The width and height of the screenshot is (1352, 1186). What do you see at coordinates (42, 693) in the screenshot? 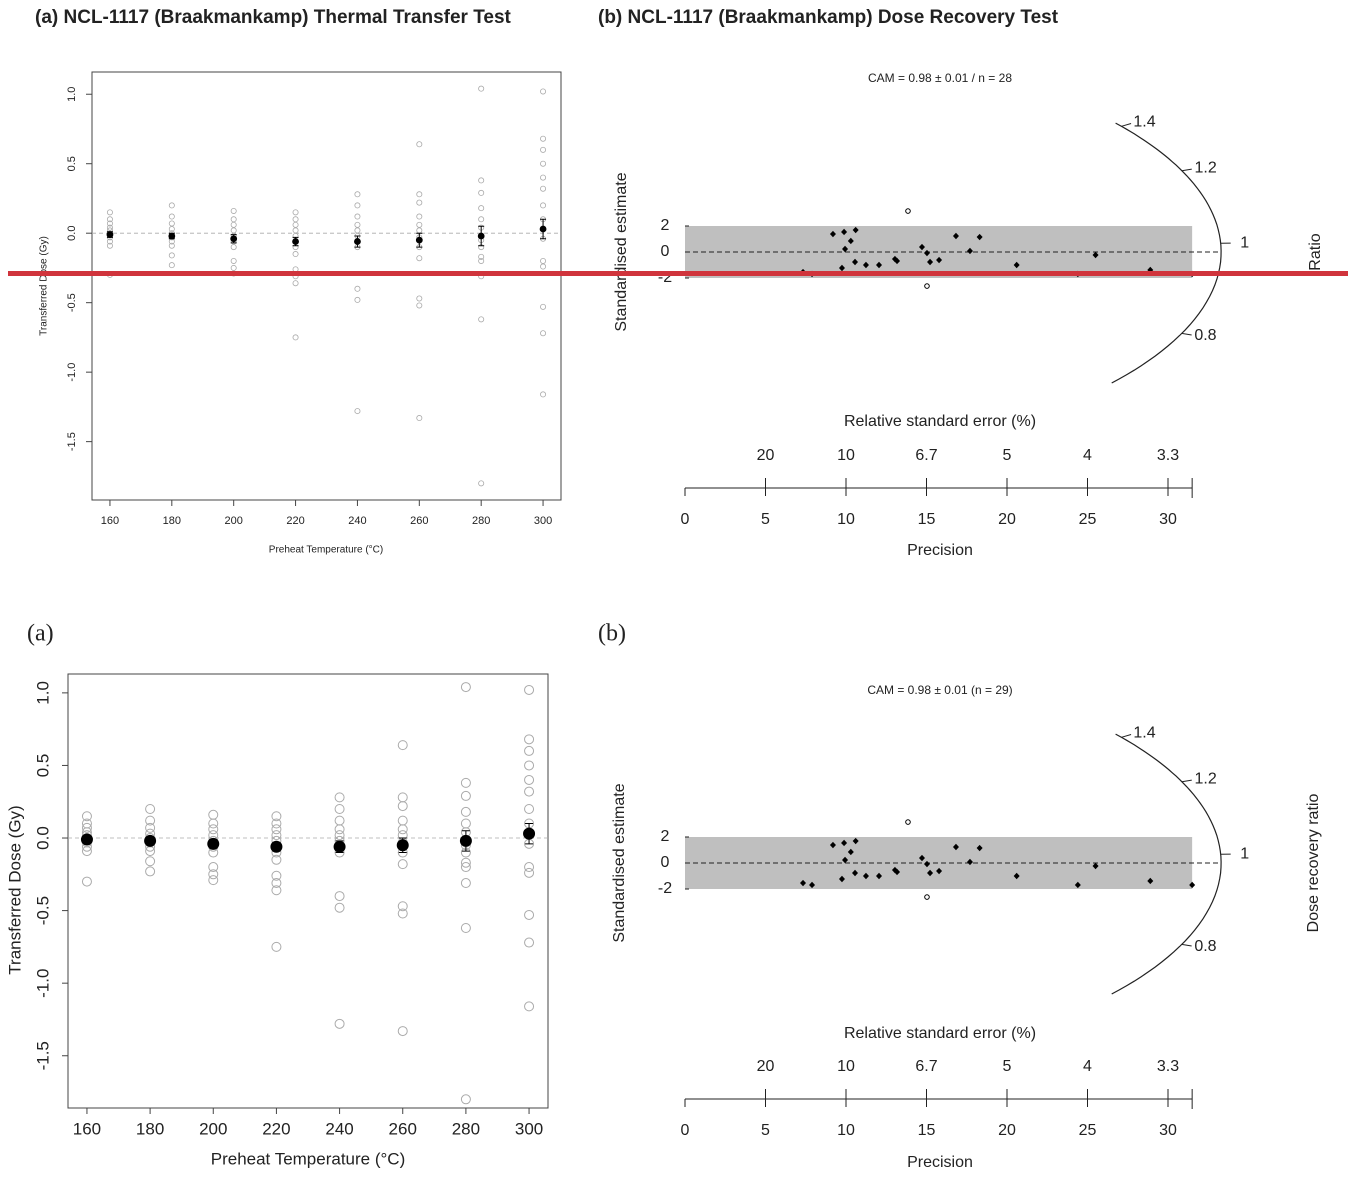
I see `y-tick-label: 1.0` at bounding box center [42, 693].